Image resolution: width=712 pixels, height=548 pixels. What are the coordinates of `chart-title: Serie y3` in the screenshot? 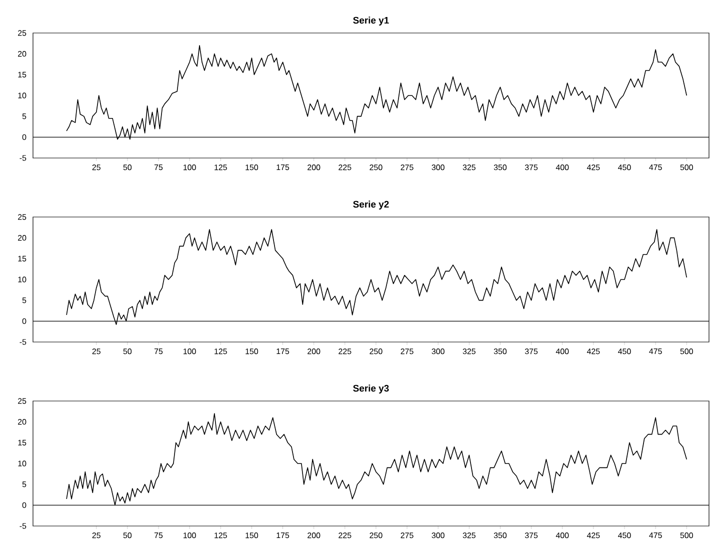 It's located at (371, 389).